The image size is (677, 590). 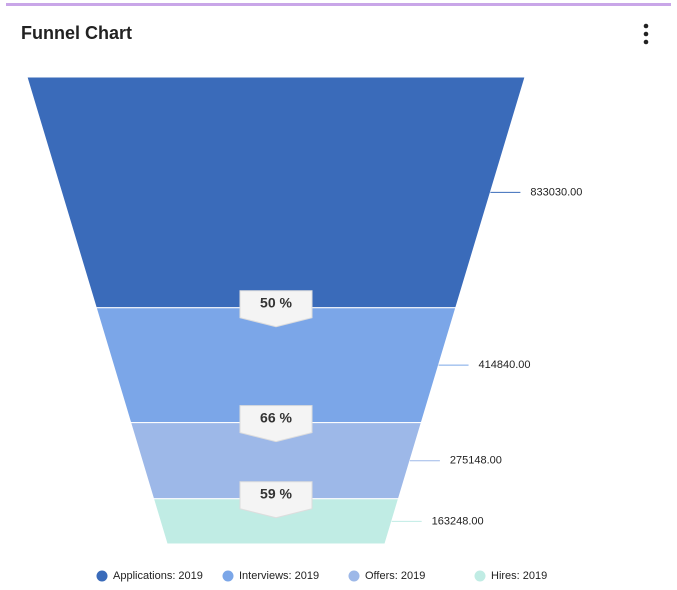 What do you see at coordinates (395, 576) in the screenshot?
I see `legend-label: Offers: 2019` at bounding box center [395, 576].